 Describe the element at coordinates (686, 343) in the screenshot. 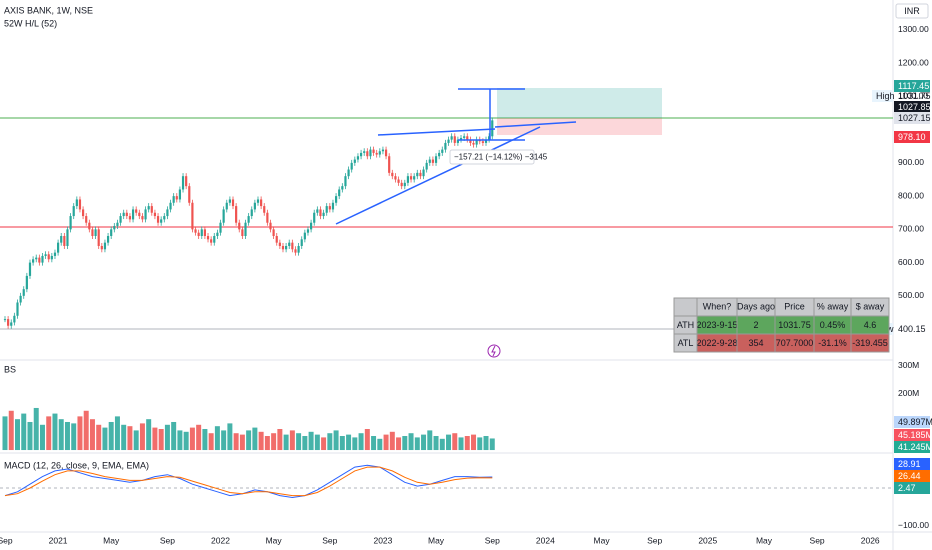

I see `table-cell: ATL` at that location.